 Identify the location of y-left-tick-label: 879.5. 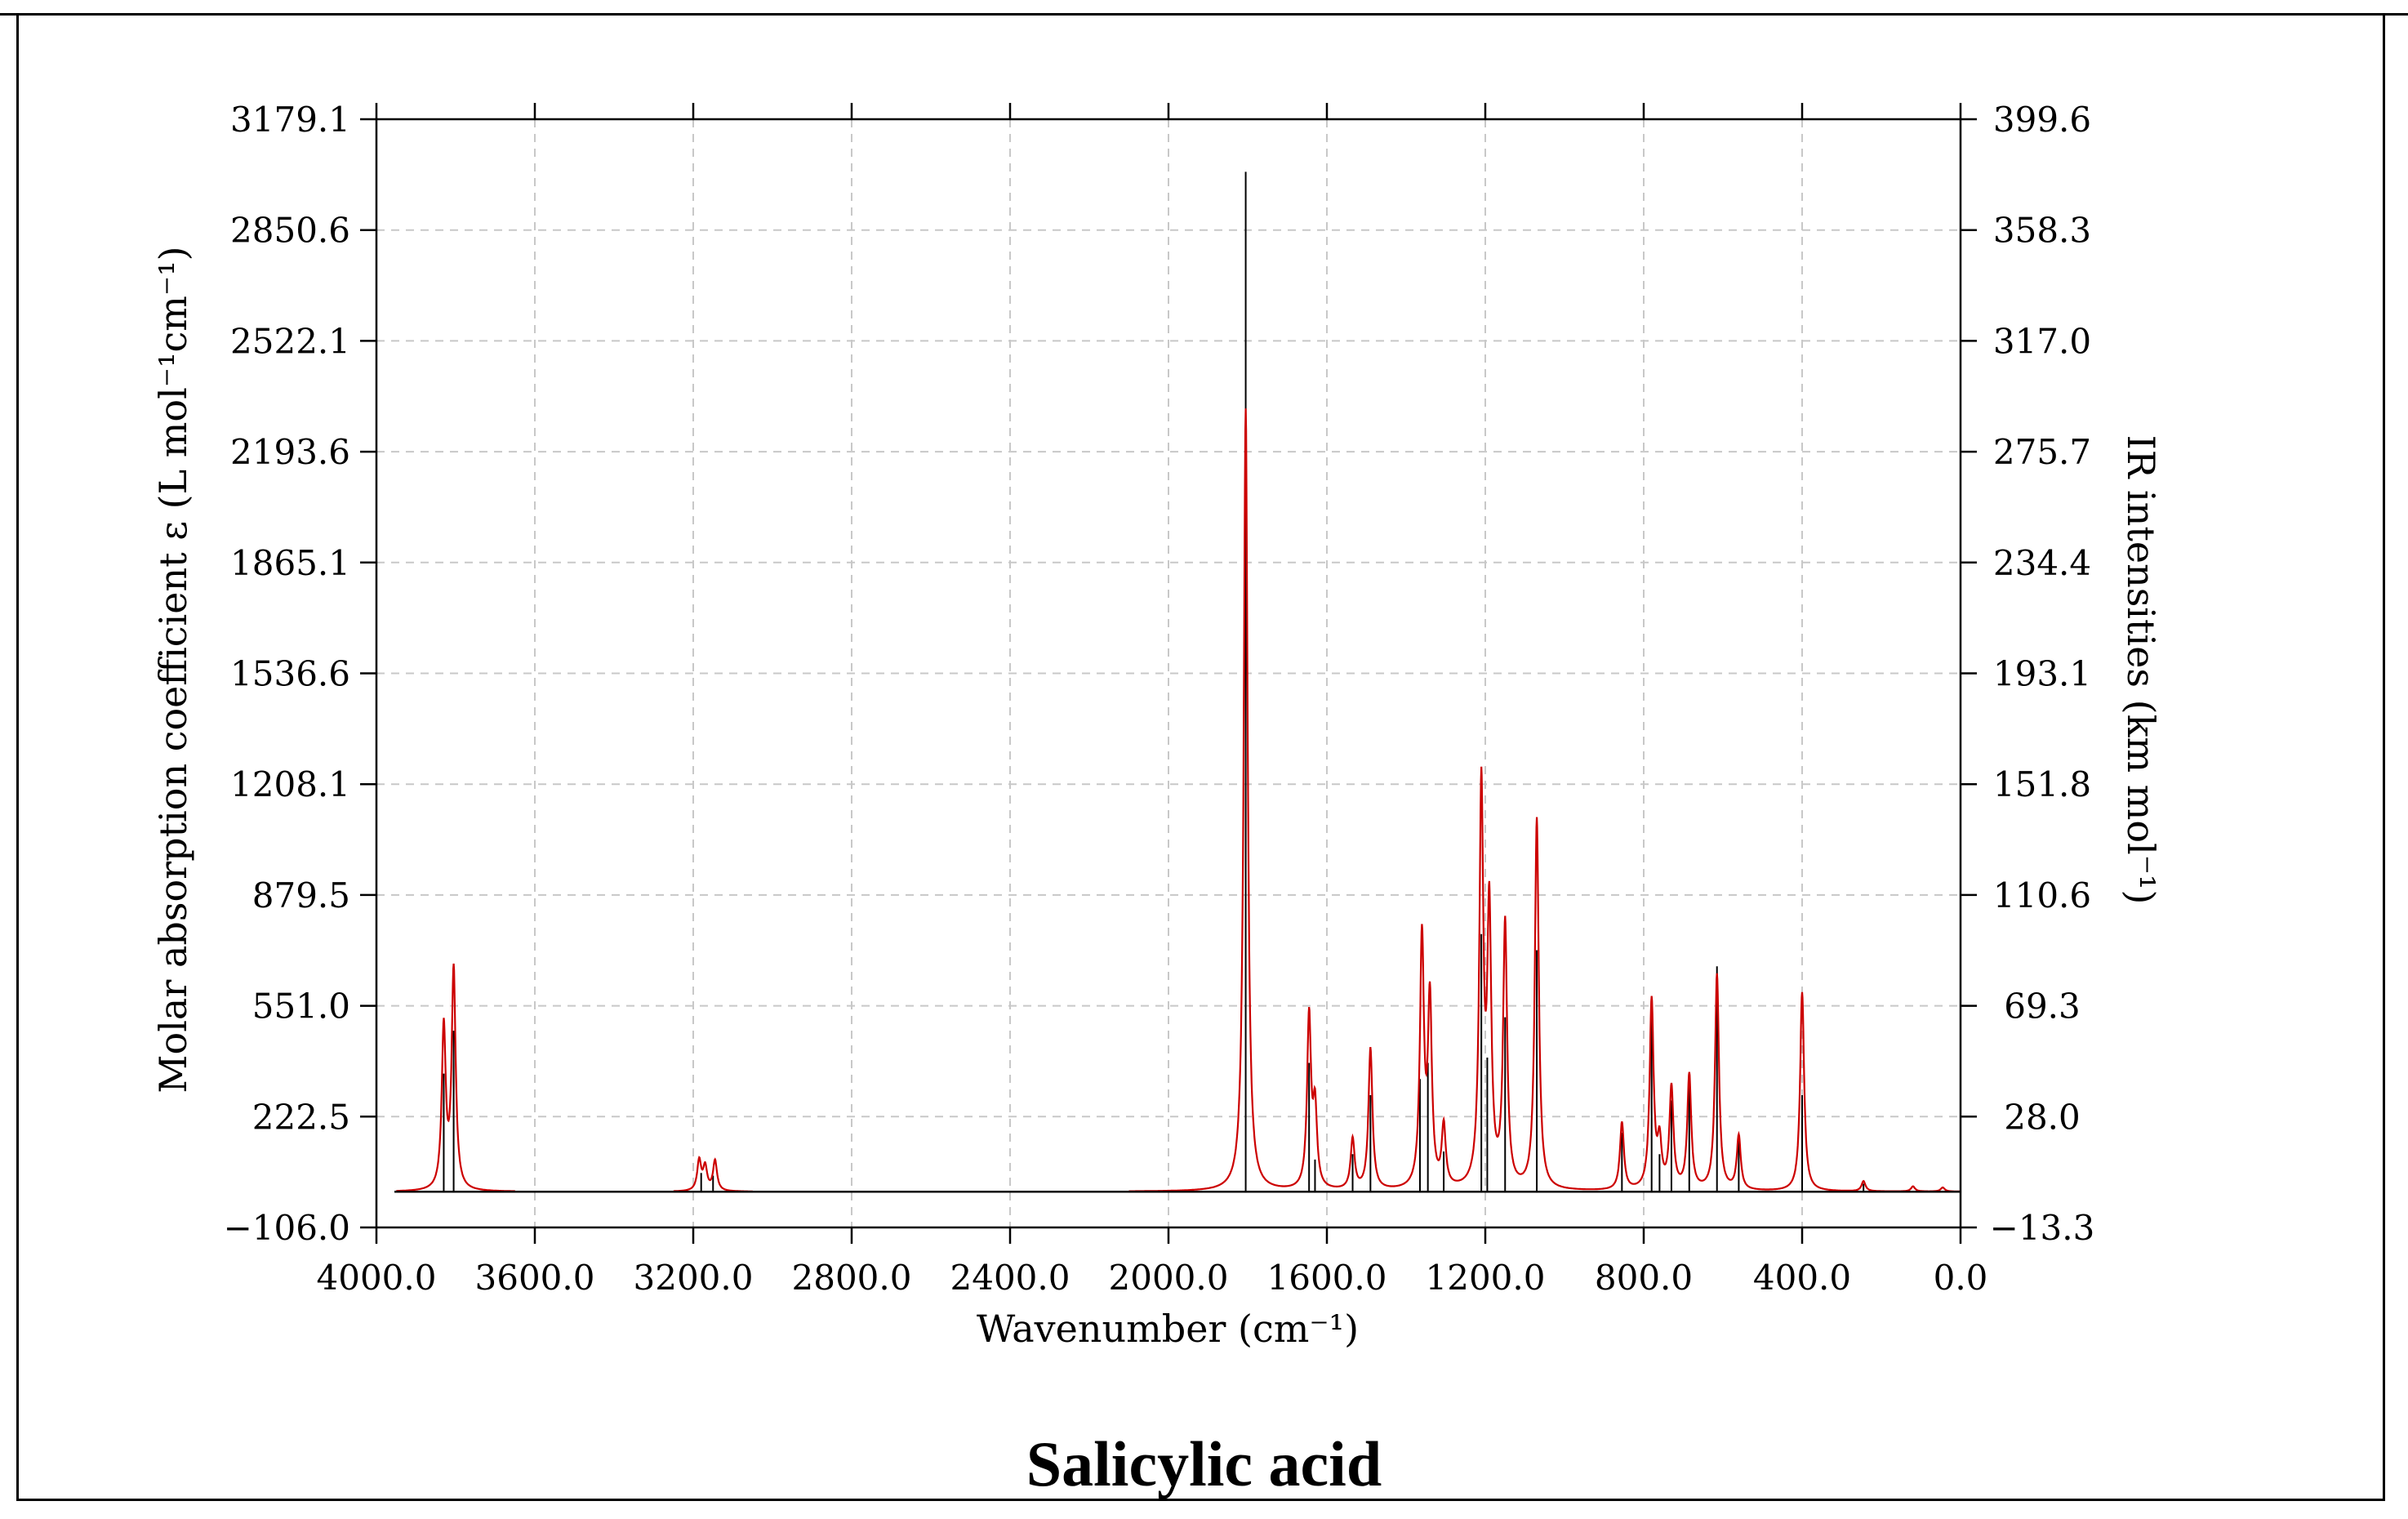
(301, 895).